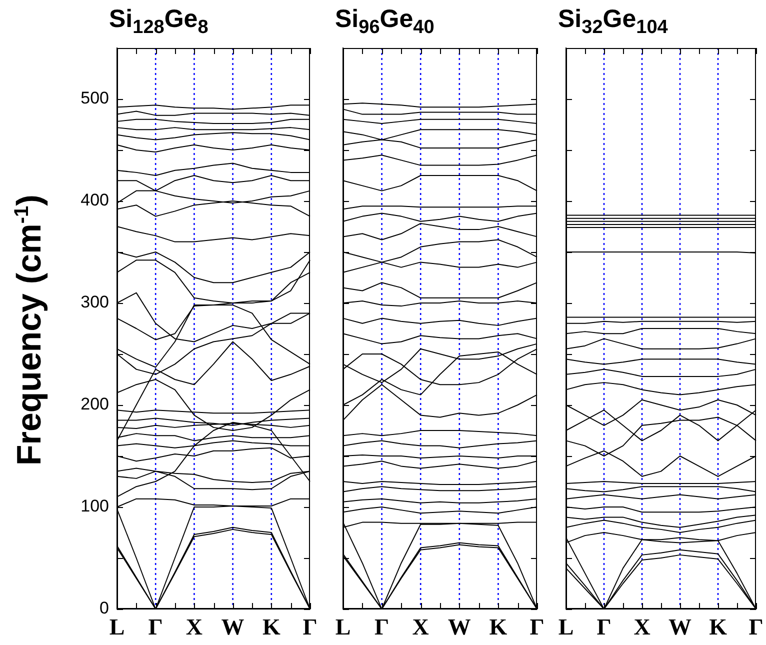 The image size is (766, 645). Describe the element at coordinates (94, 98) in the screenshot. I see `y-tick-label: 500` at that location.